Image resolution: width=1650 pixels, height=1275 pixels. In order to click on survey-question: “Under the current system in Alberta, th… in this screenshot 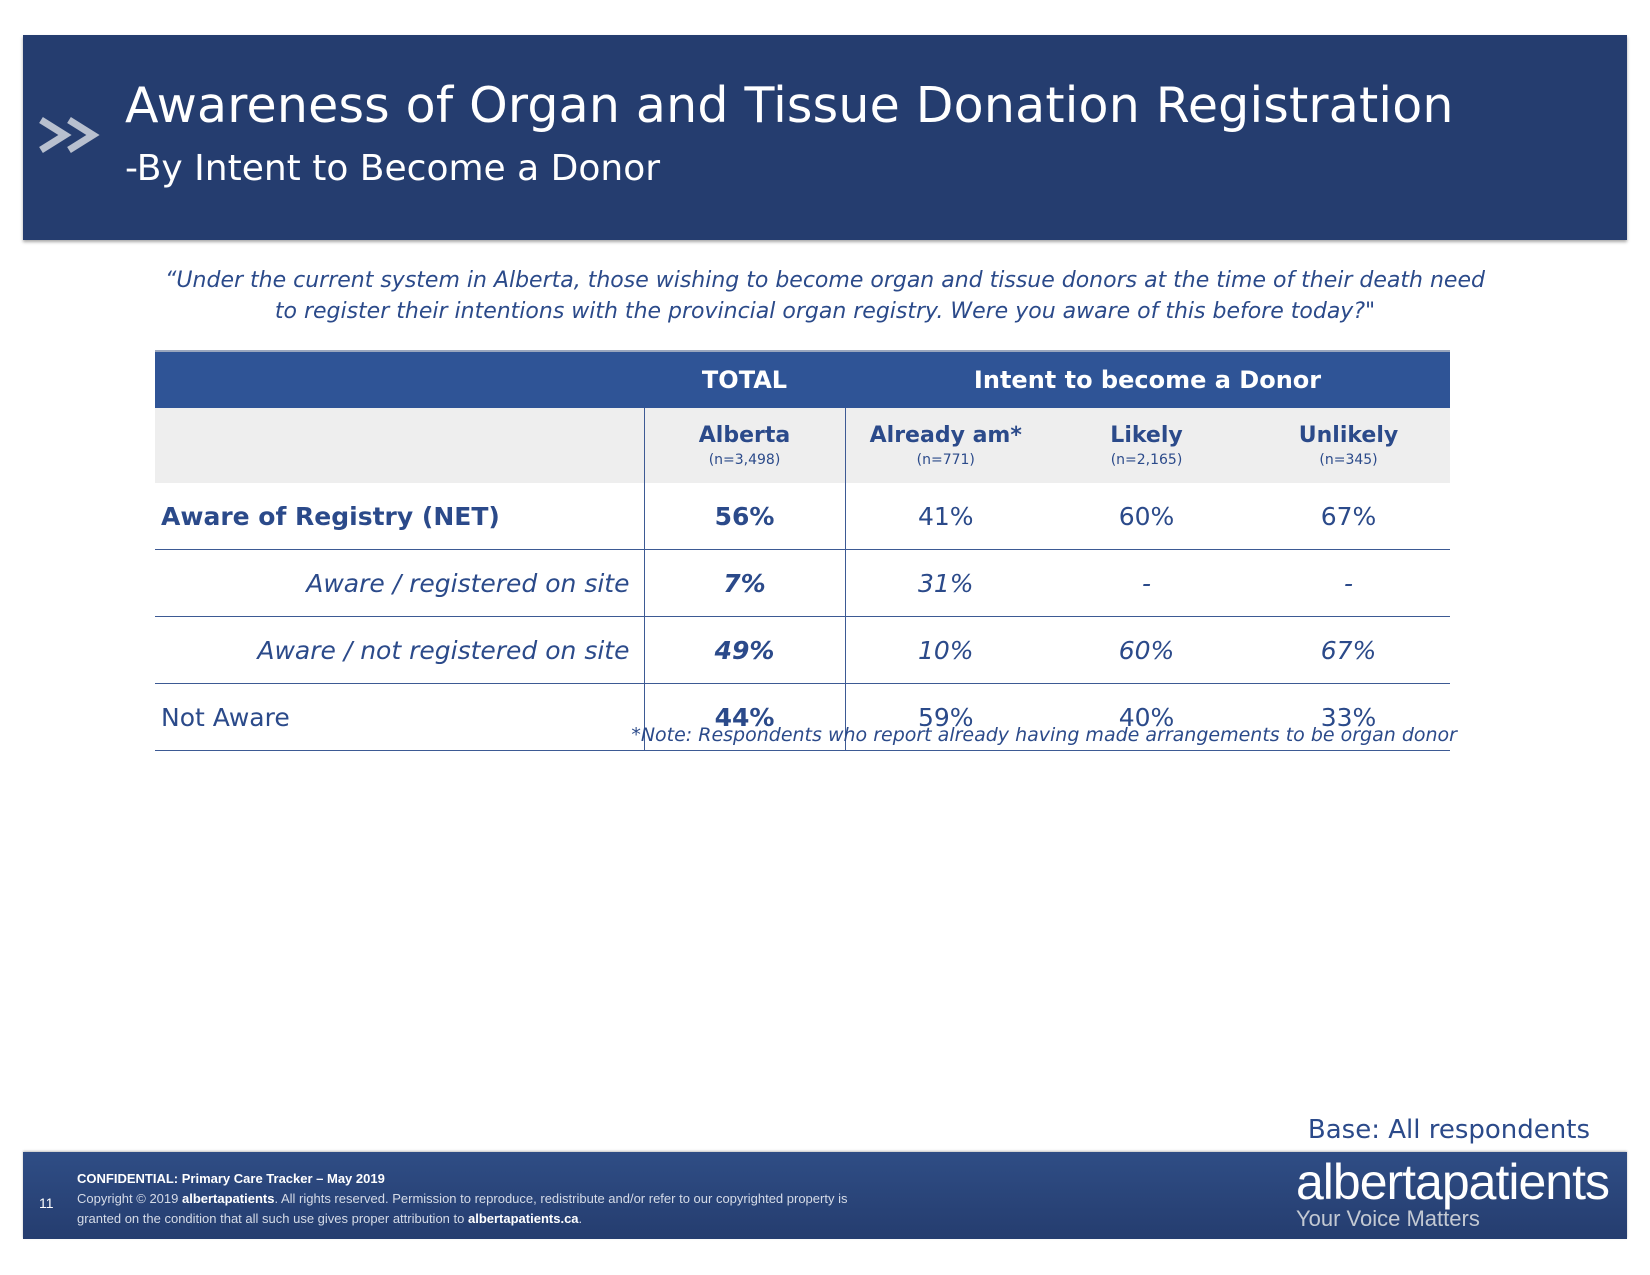, I will do `click(825, 296)`.